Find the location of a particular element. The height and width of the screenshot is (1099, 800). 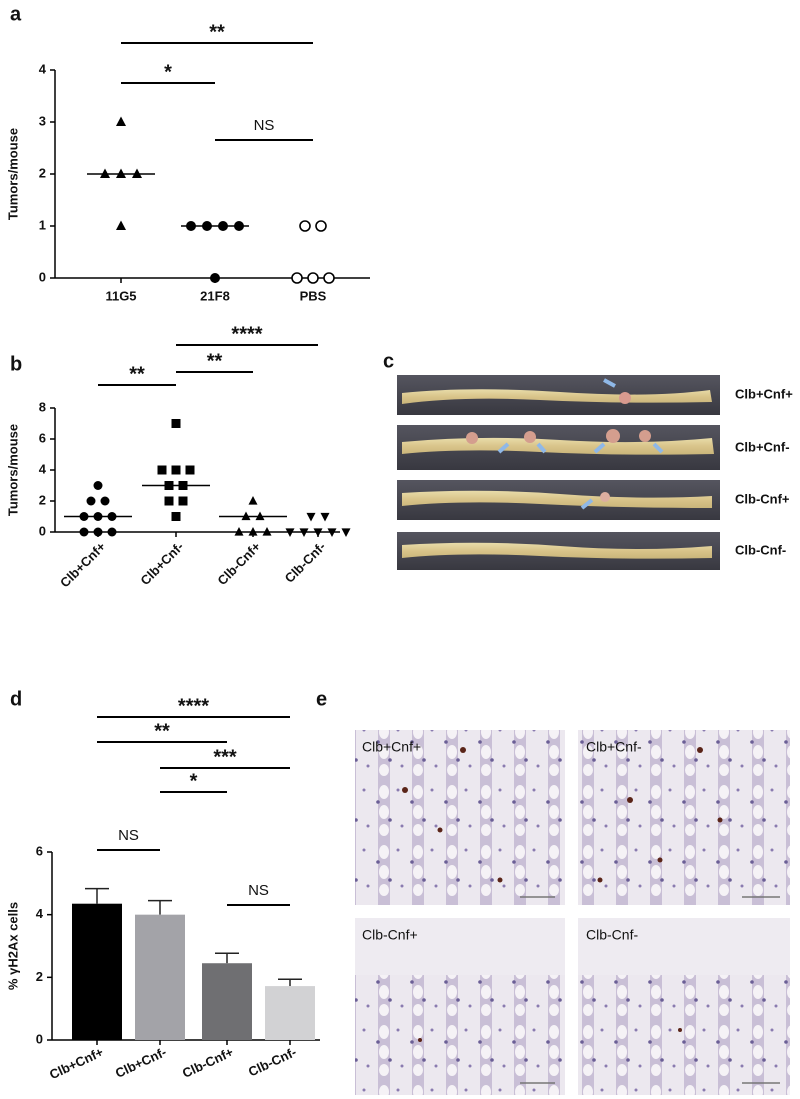

photo-label: Clb-Cnf+ is located at coordinates (762, 498).